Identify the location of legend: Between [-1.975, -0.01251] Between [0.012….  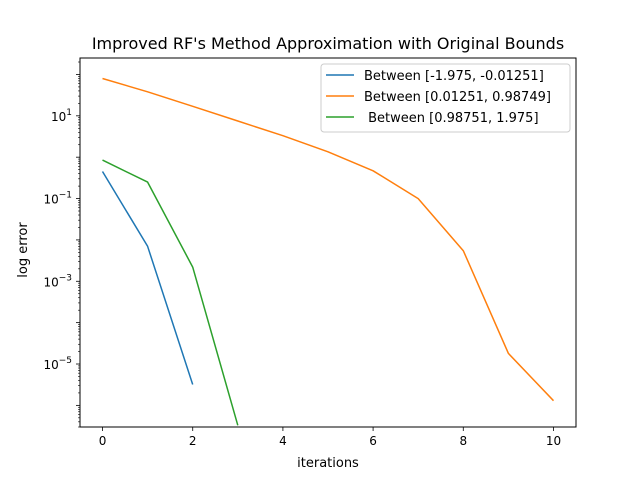
(445, 98).